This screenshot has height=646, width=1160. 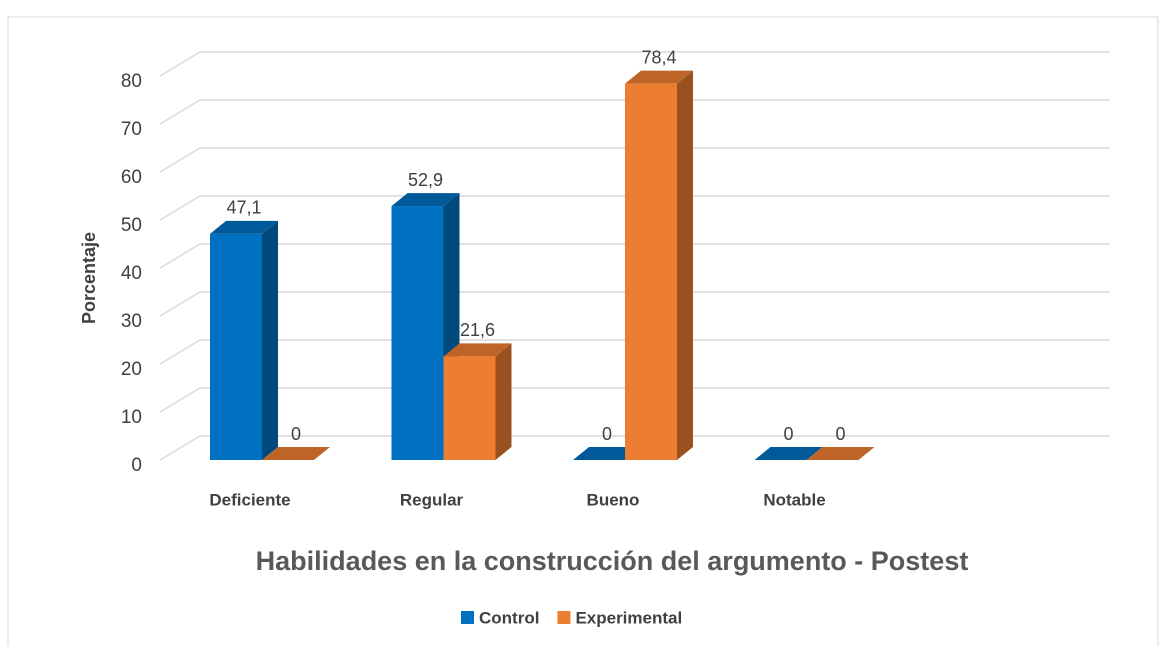 What do you see at coordinates (613, 499) in the screenshot?
I see `x-tick-label: Bueno` at bounding box center [613, 499].